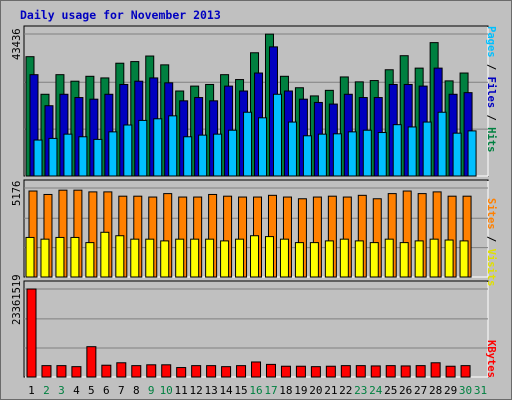  Describe the element at coordinates (270, 390) in the screenshot. I see `day-label-17: 17` at that location.